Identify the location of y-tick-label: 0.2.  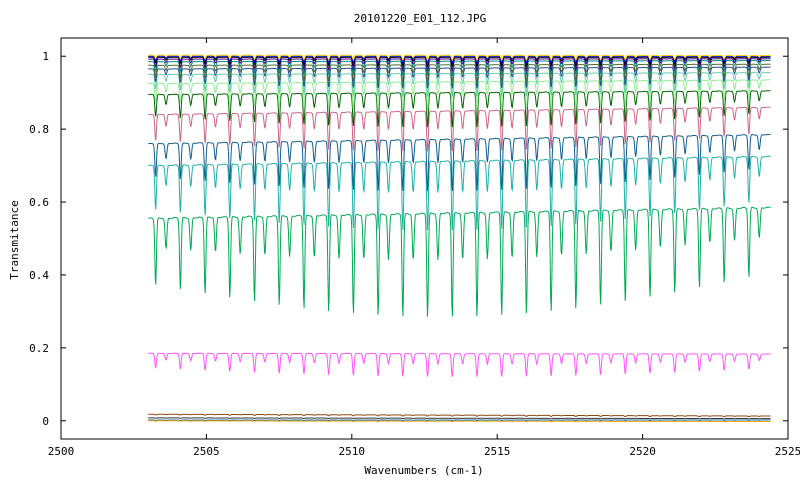
(39, 348).